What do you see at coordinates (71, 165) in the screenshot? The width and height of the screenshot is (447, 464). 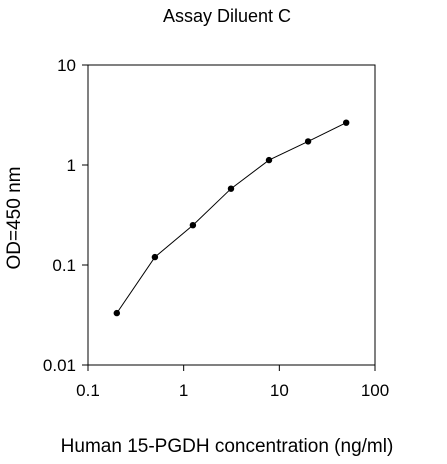 I see `y-tick-label: 1` at bounding box center [71, 165].